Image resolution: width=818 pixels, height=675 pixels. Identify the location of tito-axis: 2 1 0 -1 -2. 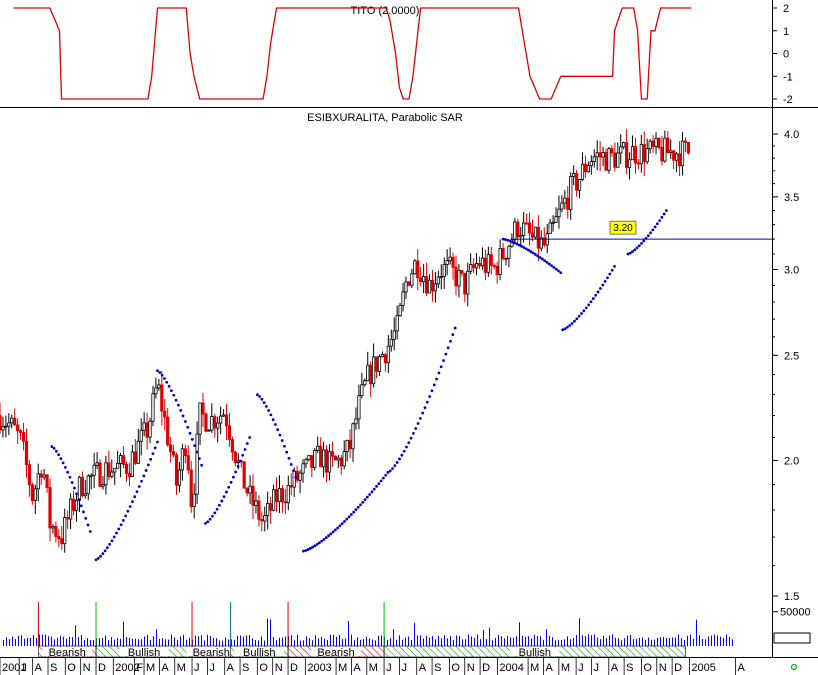
(782, 54).